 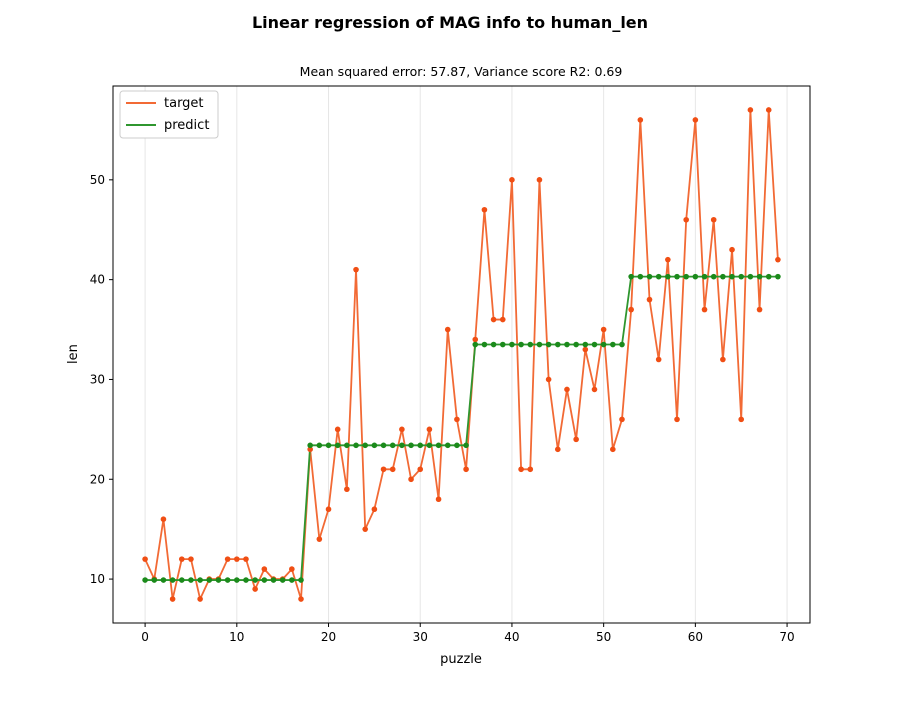 What do you see at coordinates (97, 180) in the screenshot?
I see `y-tick-label: 50` at bounding box center [97, 180].